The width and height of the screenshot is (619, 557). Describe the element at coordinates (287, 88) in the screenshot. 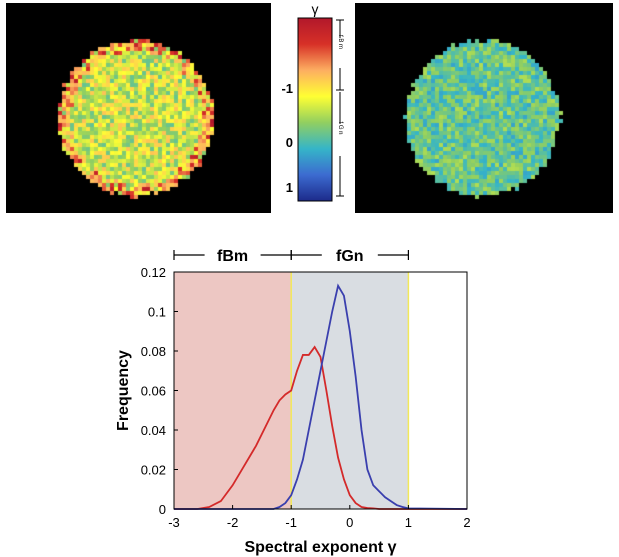

I see `colorbar-tick-neg1: -1` at that location.